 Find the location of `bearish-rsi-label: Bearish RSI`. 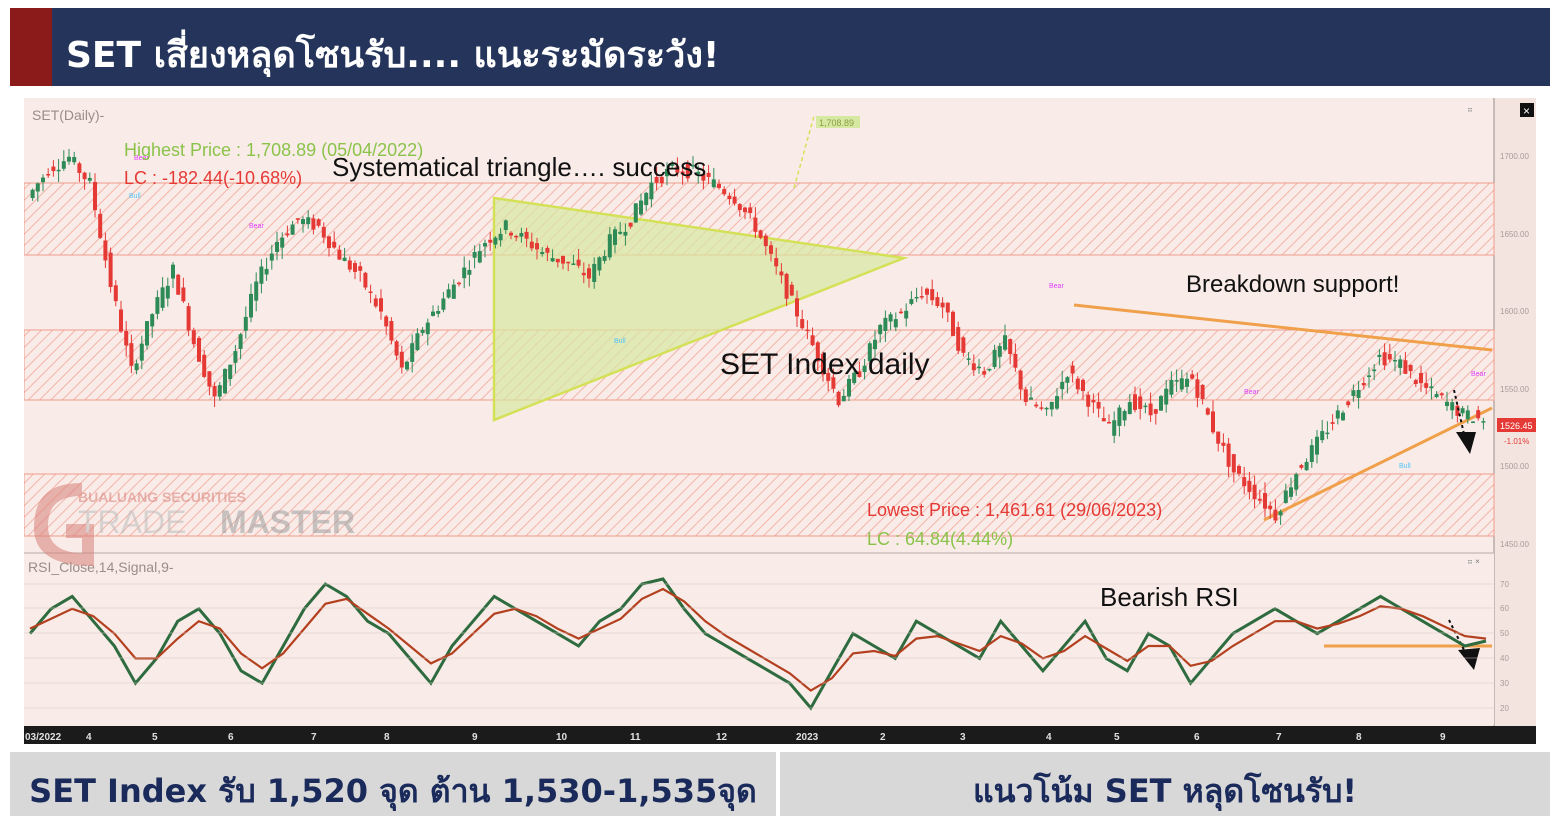

bearish-rsi-label: Bearish RSI is located at coordinates (1169, 597).